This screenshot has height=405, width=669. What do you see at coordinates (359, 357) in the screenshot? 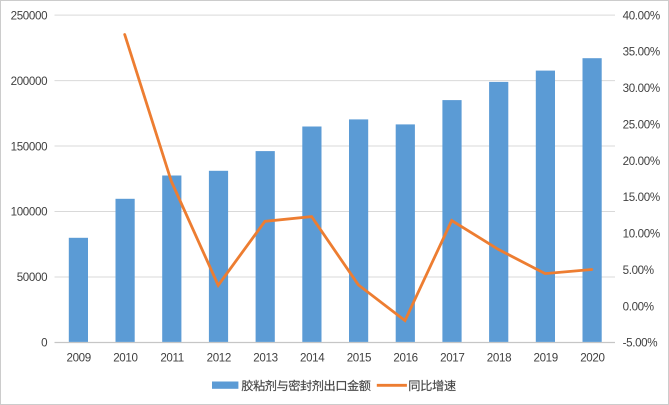
I see `svg-text: 2015` at bounding box center [359, 357].